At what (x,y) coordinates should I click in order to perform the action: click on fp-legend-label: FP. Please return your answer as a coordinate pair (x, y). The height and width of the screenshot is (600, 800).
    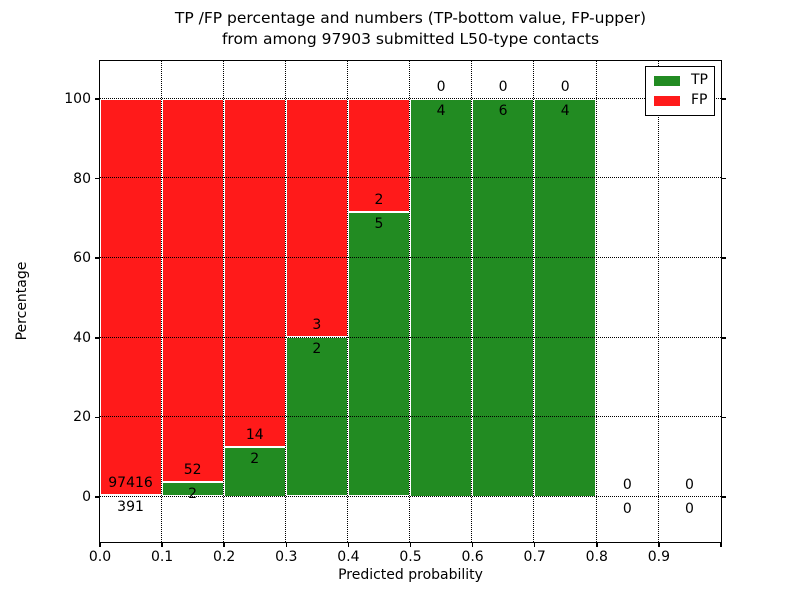
    Looking at the image, I should click on (699, 100).